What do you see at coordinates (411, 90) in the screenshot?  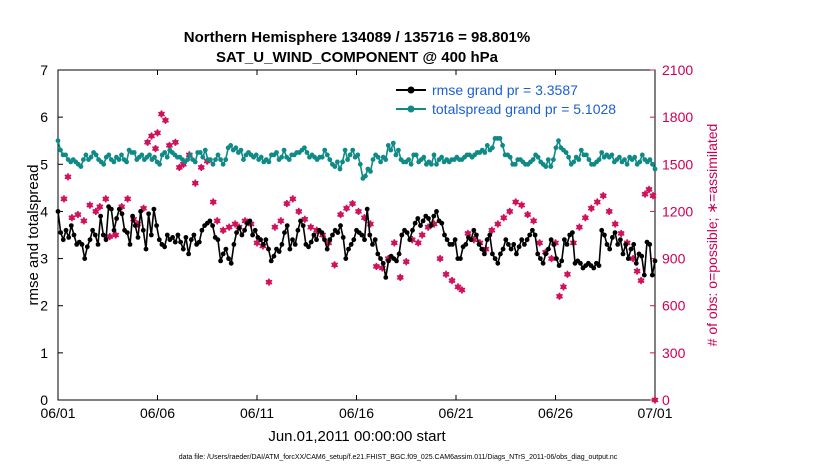 I see `legend-rmse-marker` at bounding box center [411, 90].